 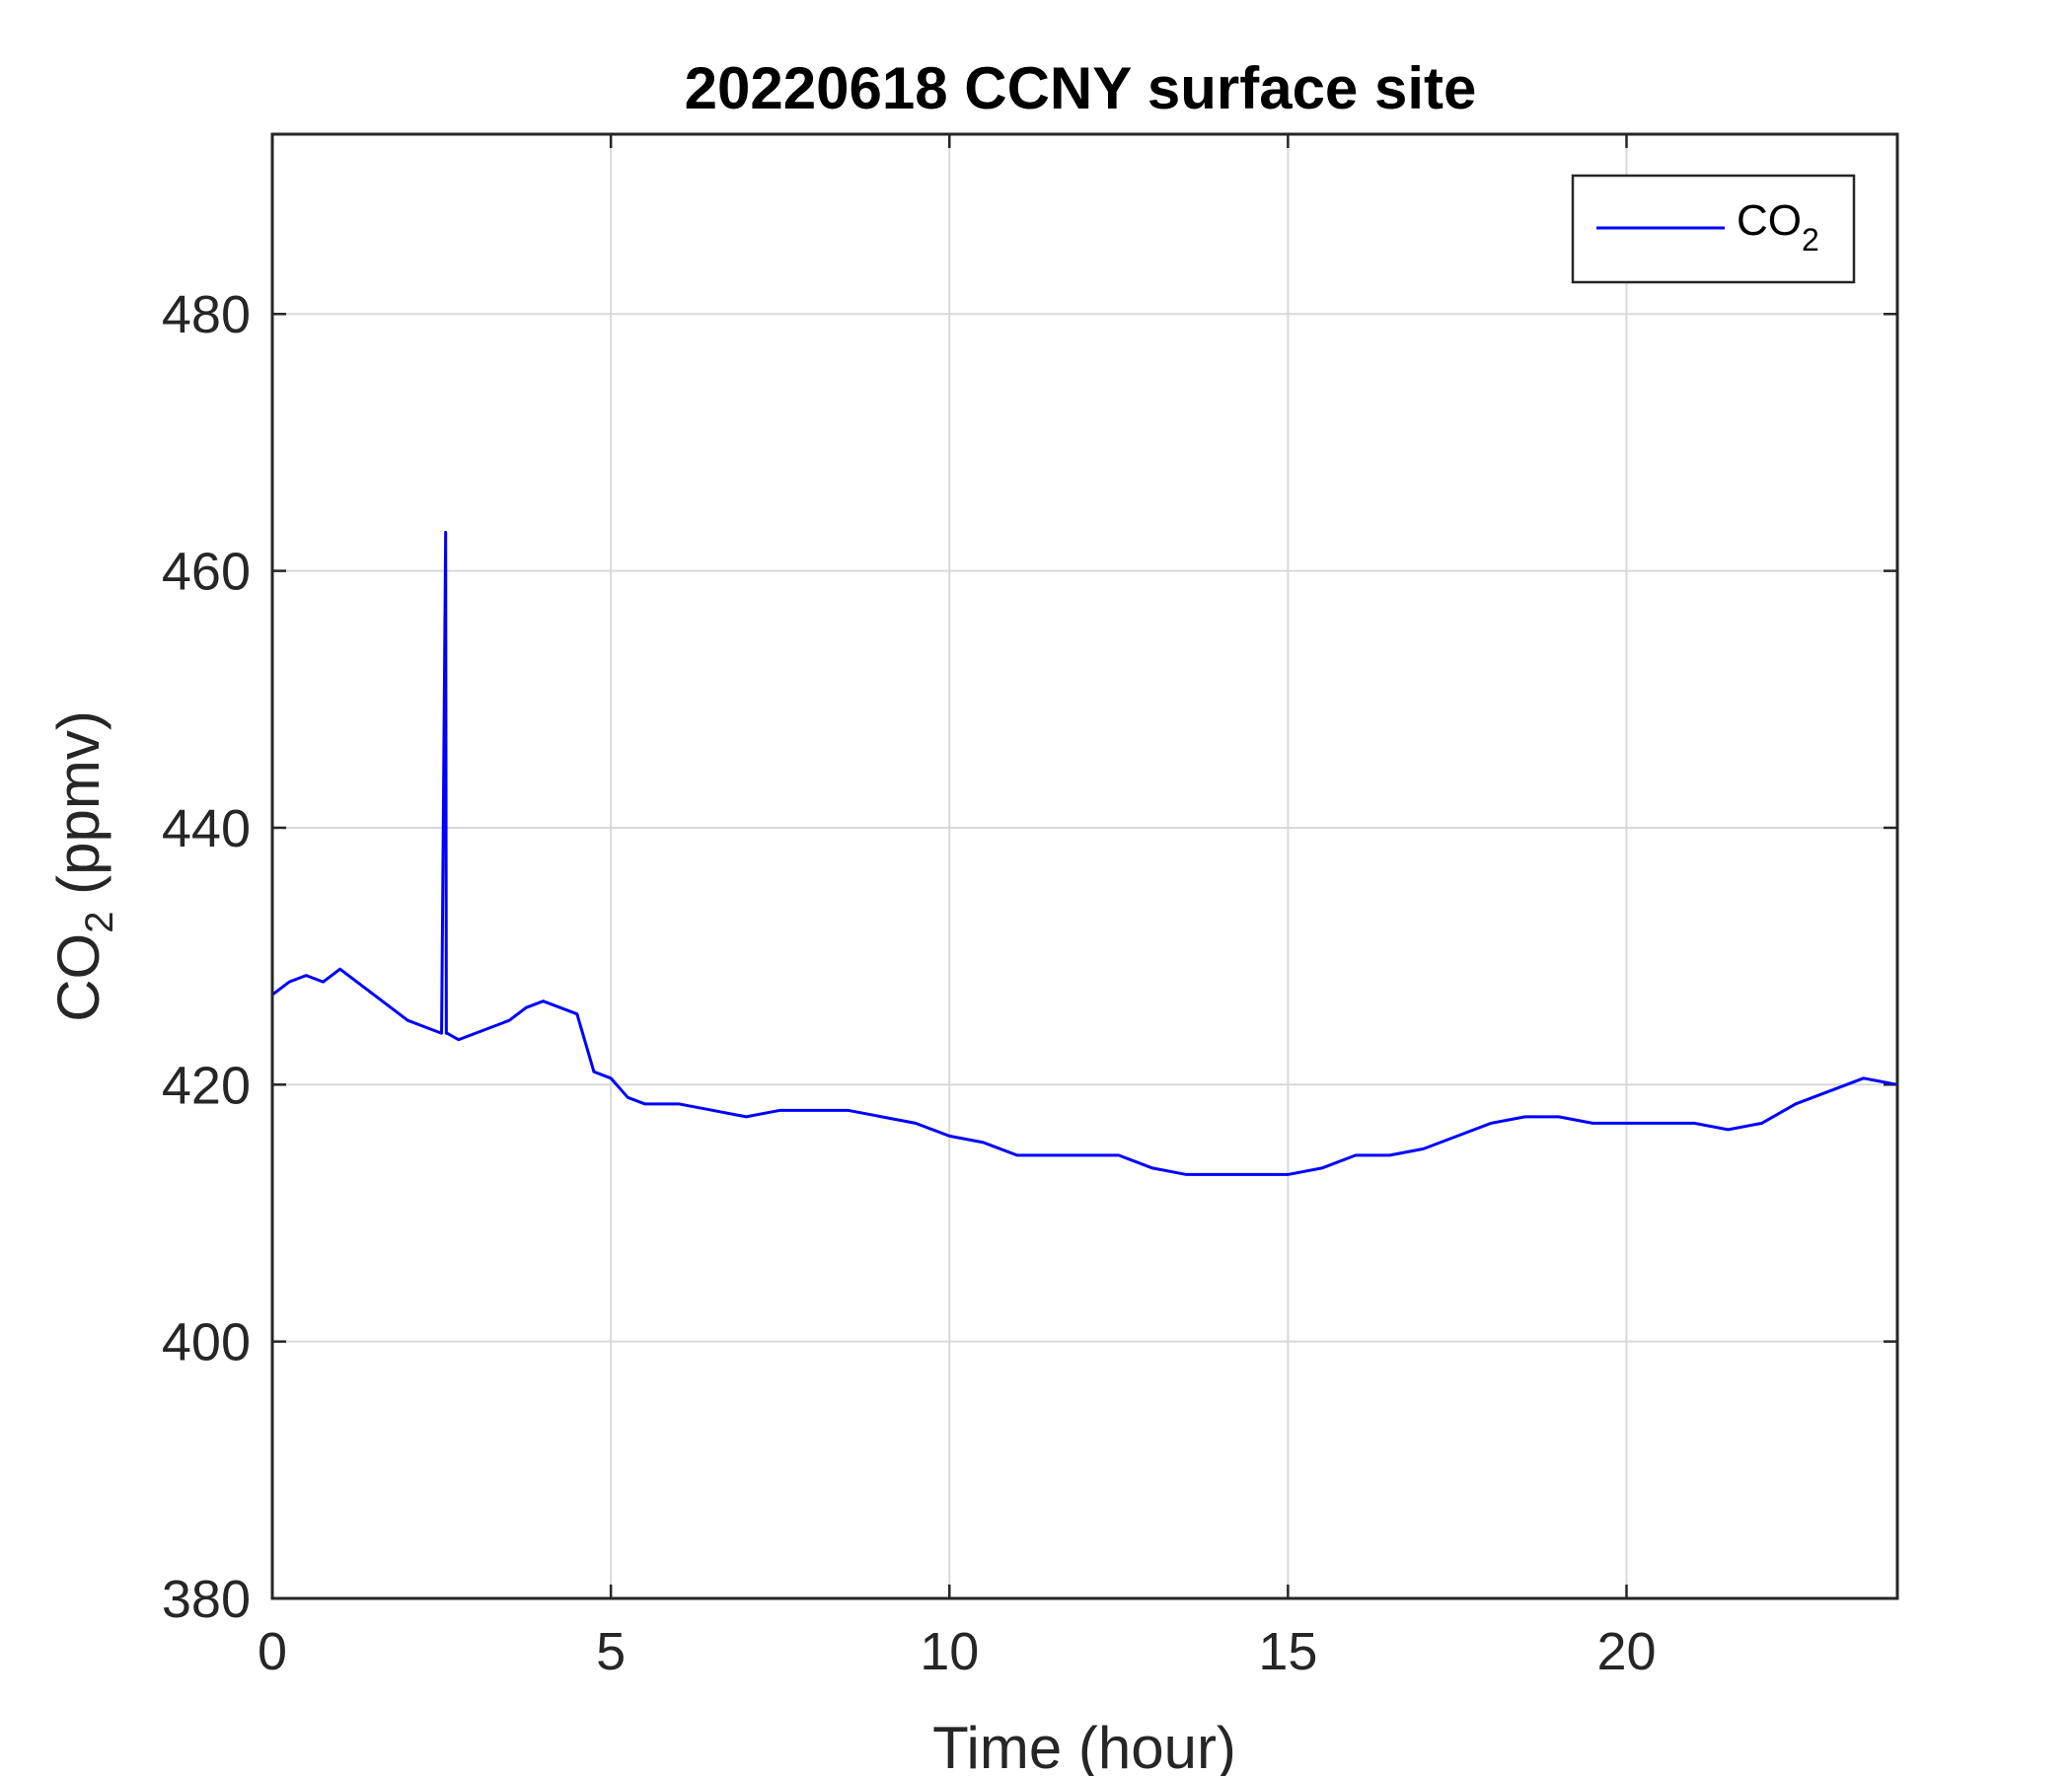 I want to click on x-axis-label: Time (hour), so click(x=1084, y=1746).